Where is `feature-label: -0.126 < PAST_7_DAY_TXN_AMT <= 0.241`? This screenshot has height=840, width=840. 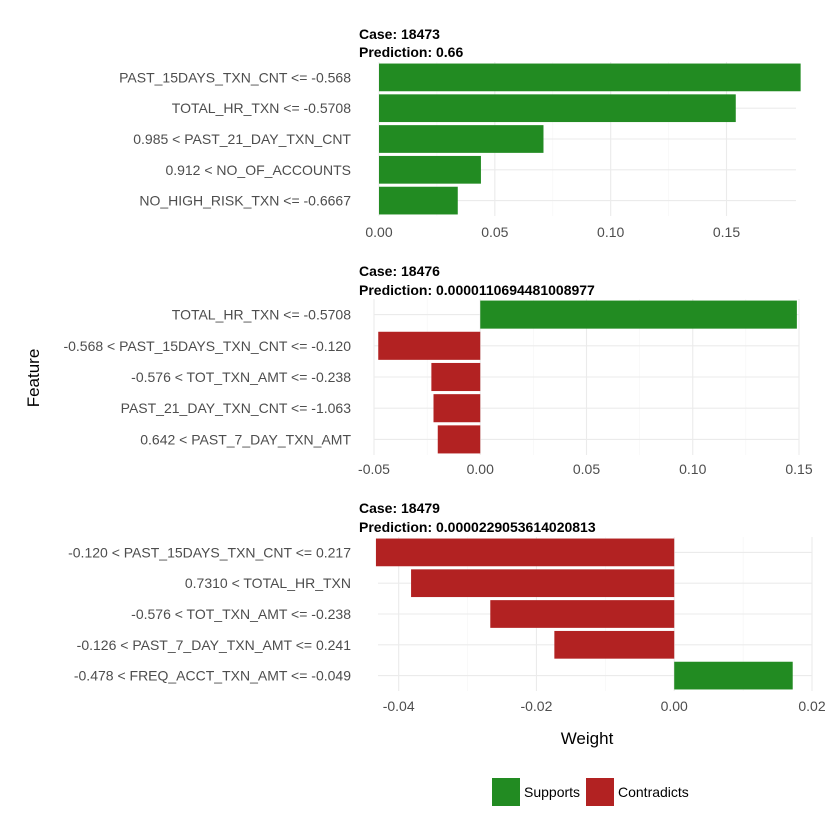
feature-label: -0.126 < PAST_7_DAY_TXN_AMT <= 0.241 is located at coordinates (214, 645).